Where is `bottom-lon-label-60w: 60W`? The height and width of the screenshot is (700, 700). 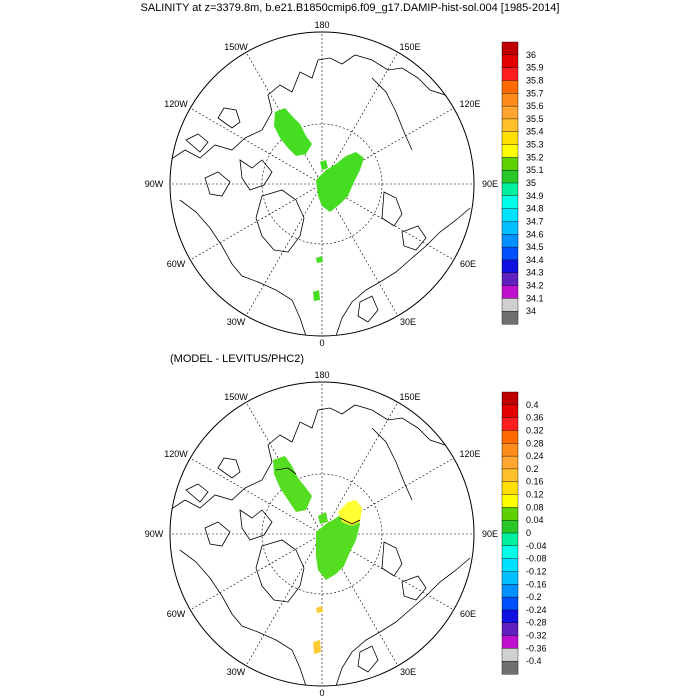
bottom-lon-label-60w: 60W is located at coordinates (176, 614).